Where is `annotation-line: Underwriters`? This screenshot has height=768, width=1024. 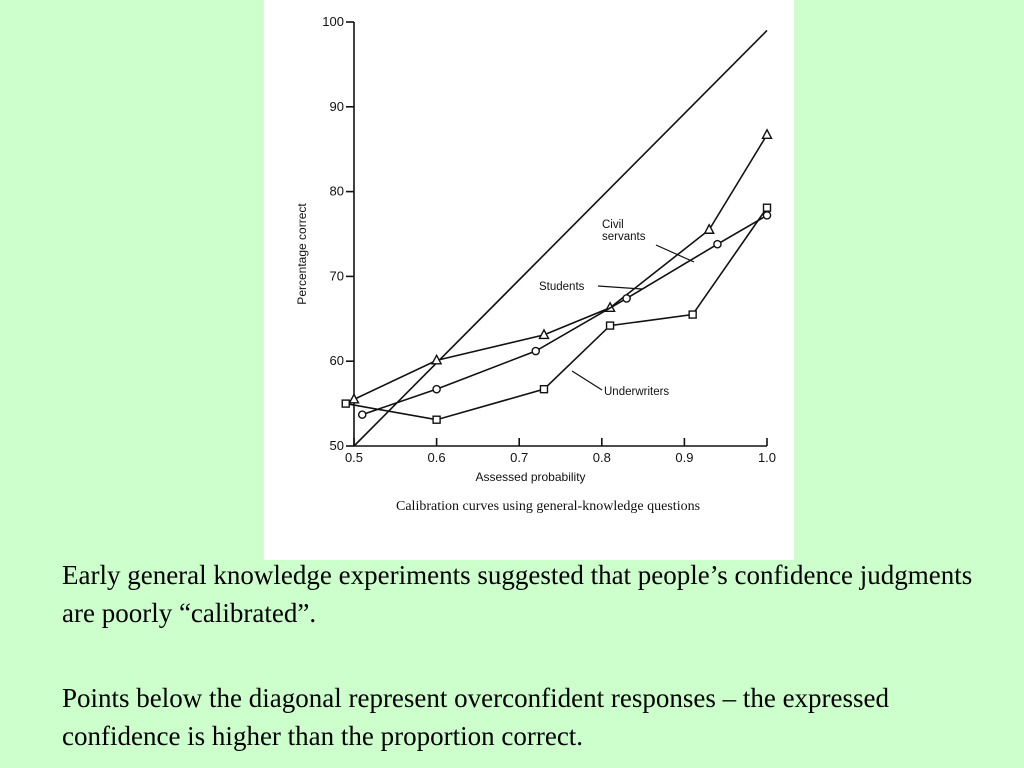
annotation-line: Underwriters is located at coordinates (636, 392).